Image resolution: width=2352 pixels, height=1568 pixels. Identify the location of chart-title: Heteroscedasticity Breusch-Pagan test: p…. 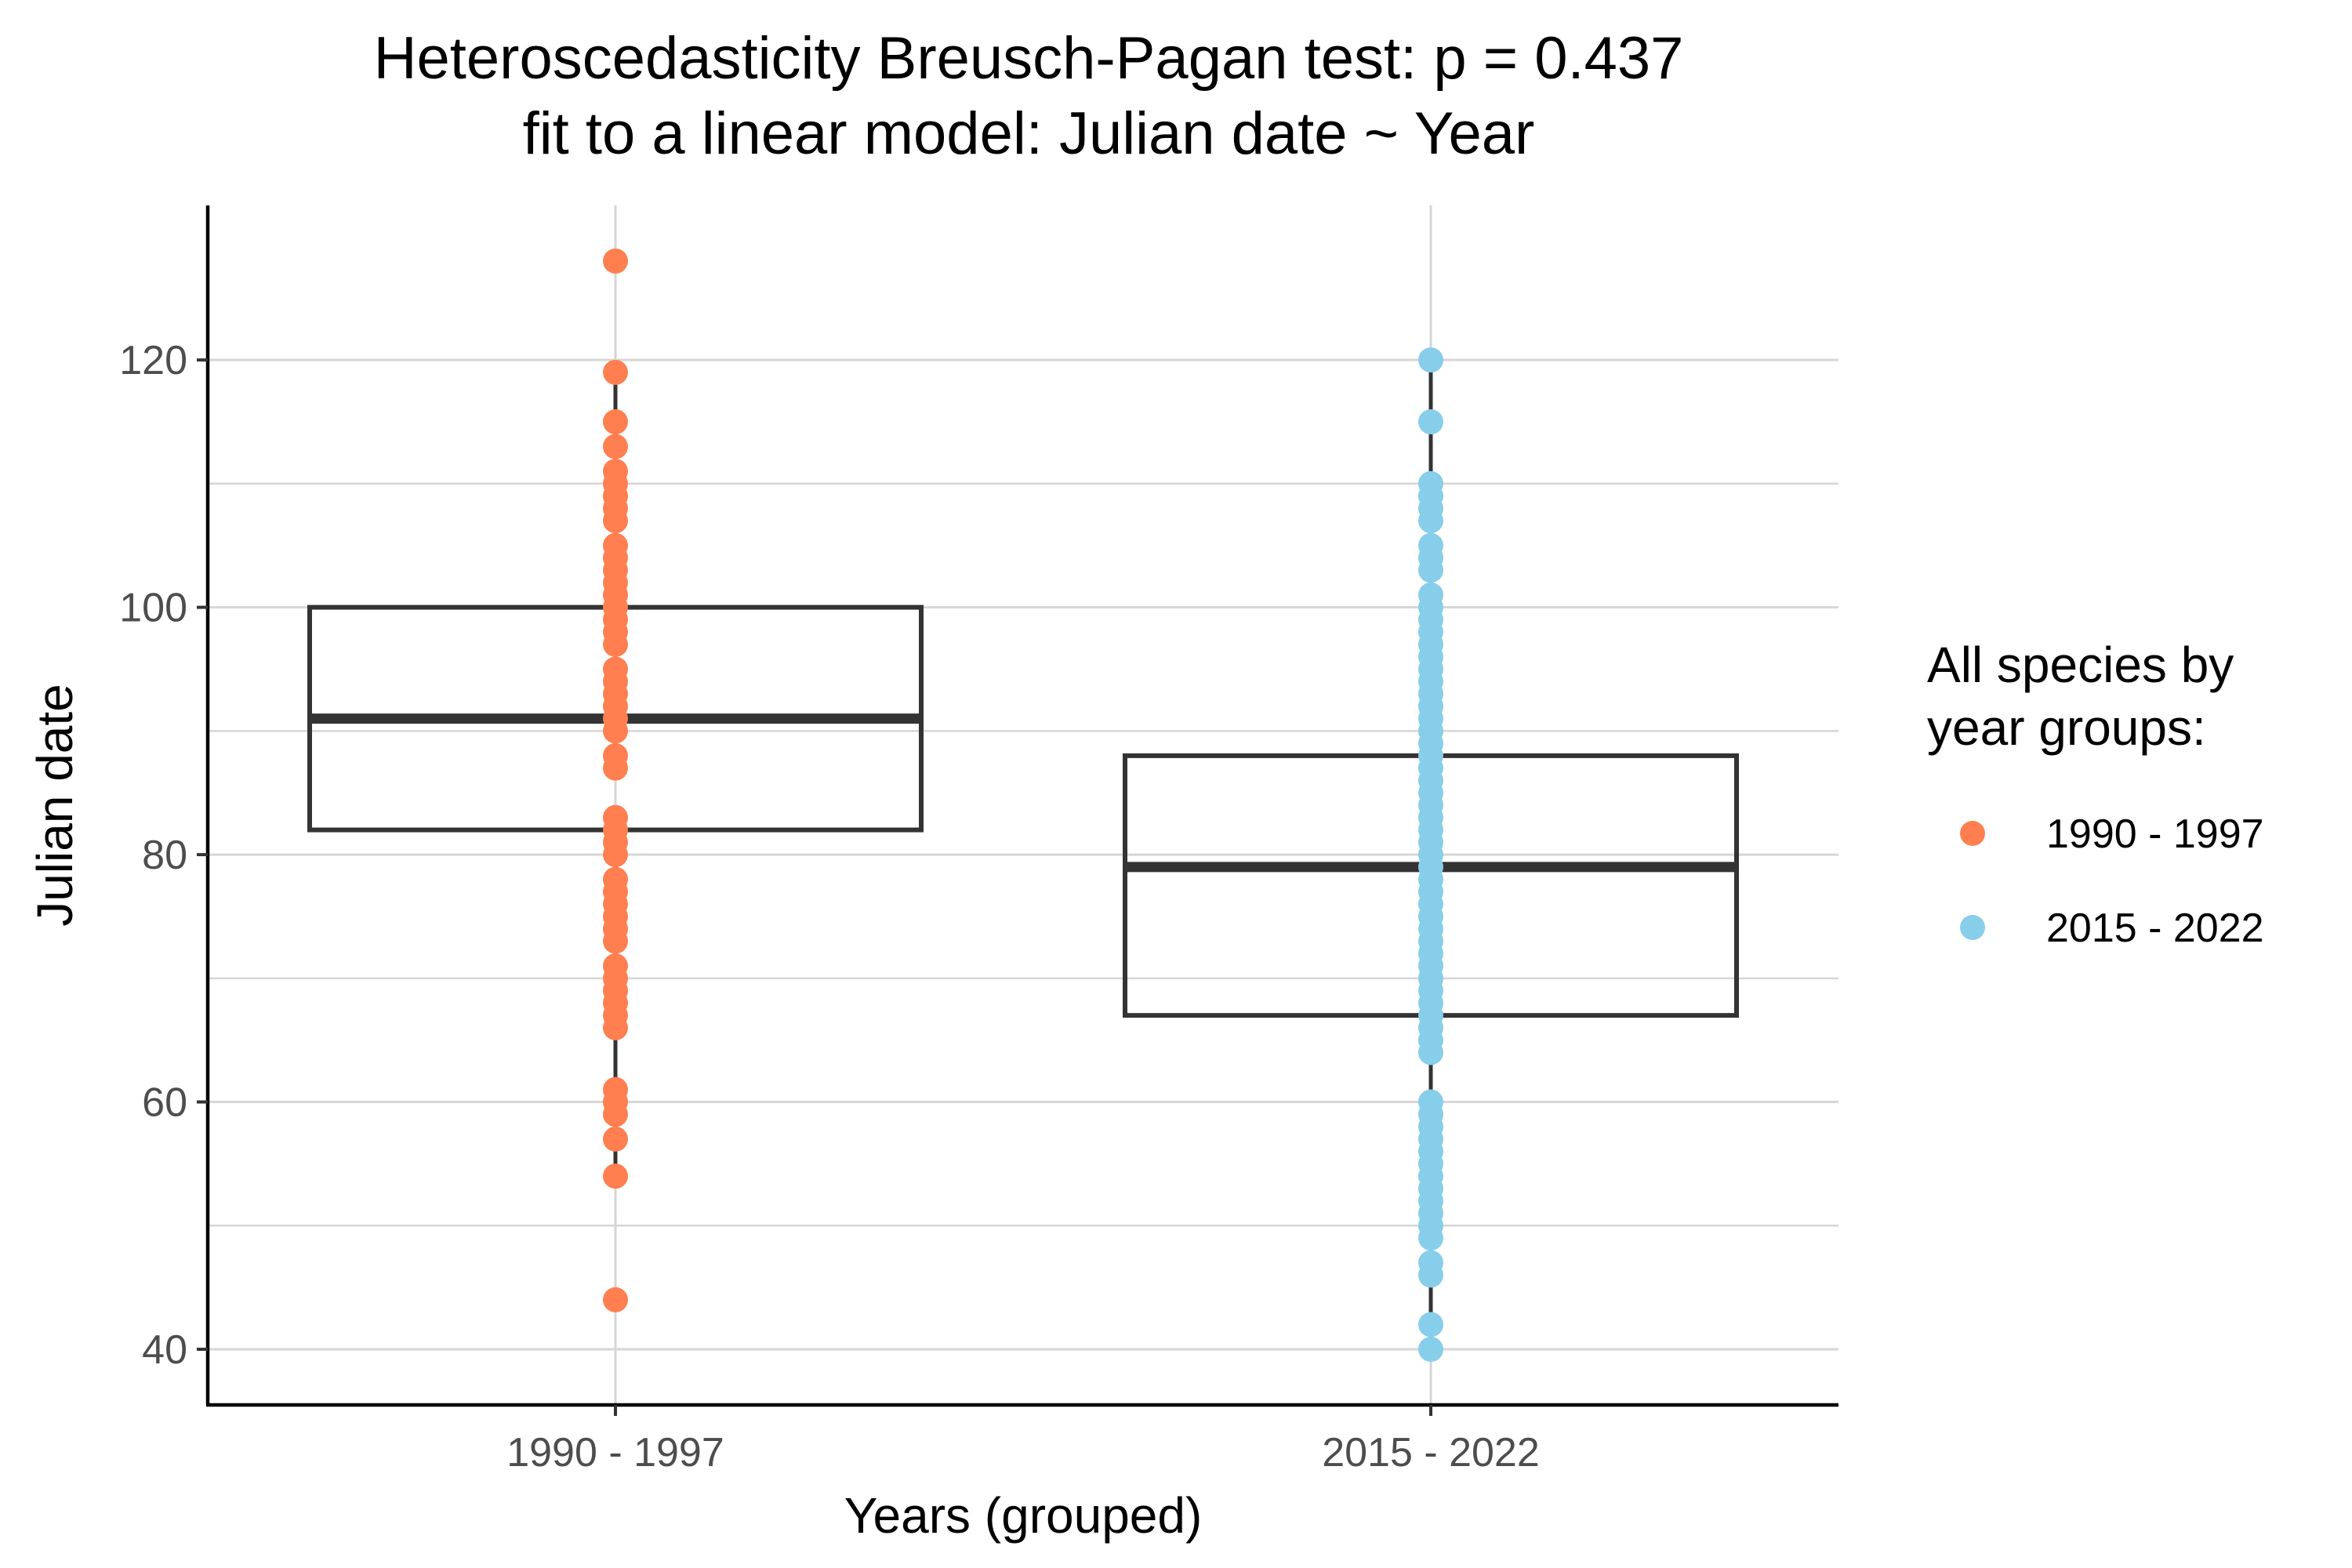
(1029, 59).